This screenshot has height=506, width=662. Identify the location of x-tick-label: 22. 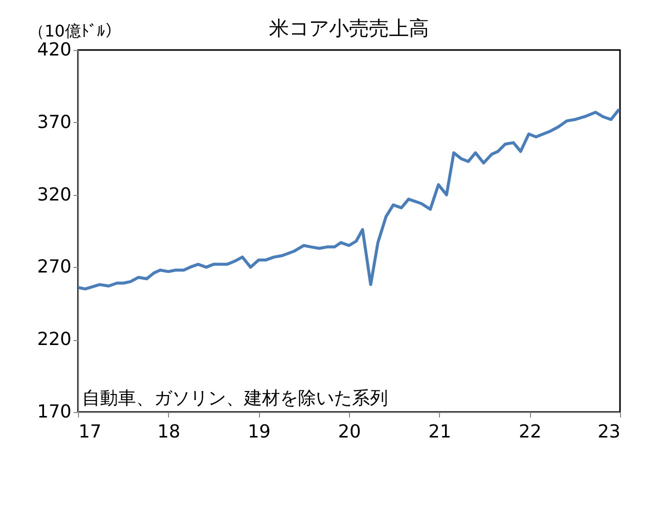
(530, 432).